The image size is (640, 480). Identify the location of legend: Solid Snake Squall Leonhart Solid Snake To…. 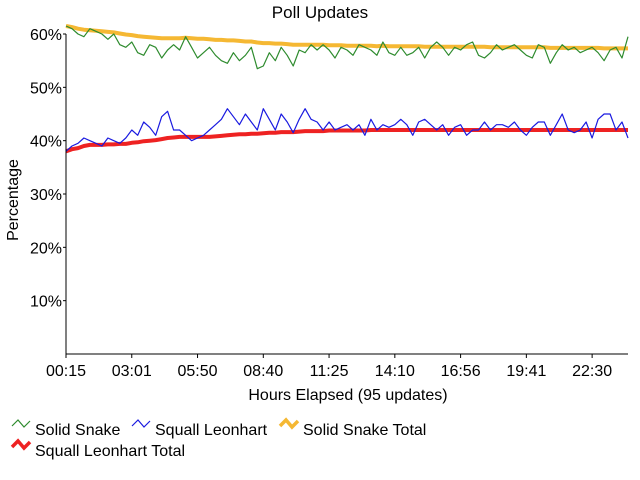
(218, 438).